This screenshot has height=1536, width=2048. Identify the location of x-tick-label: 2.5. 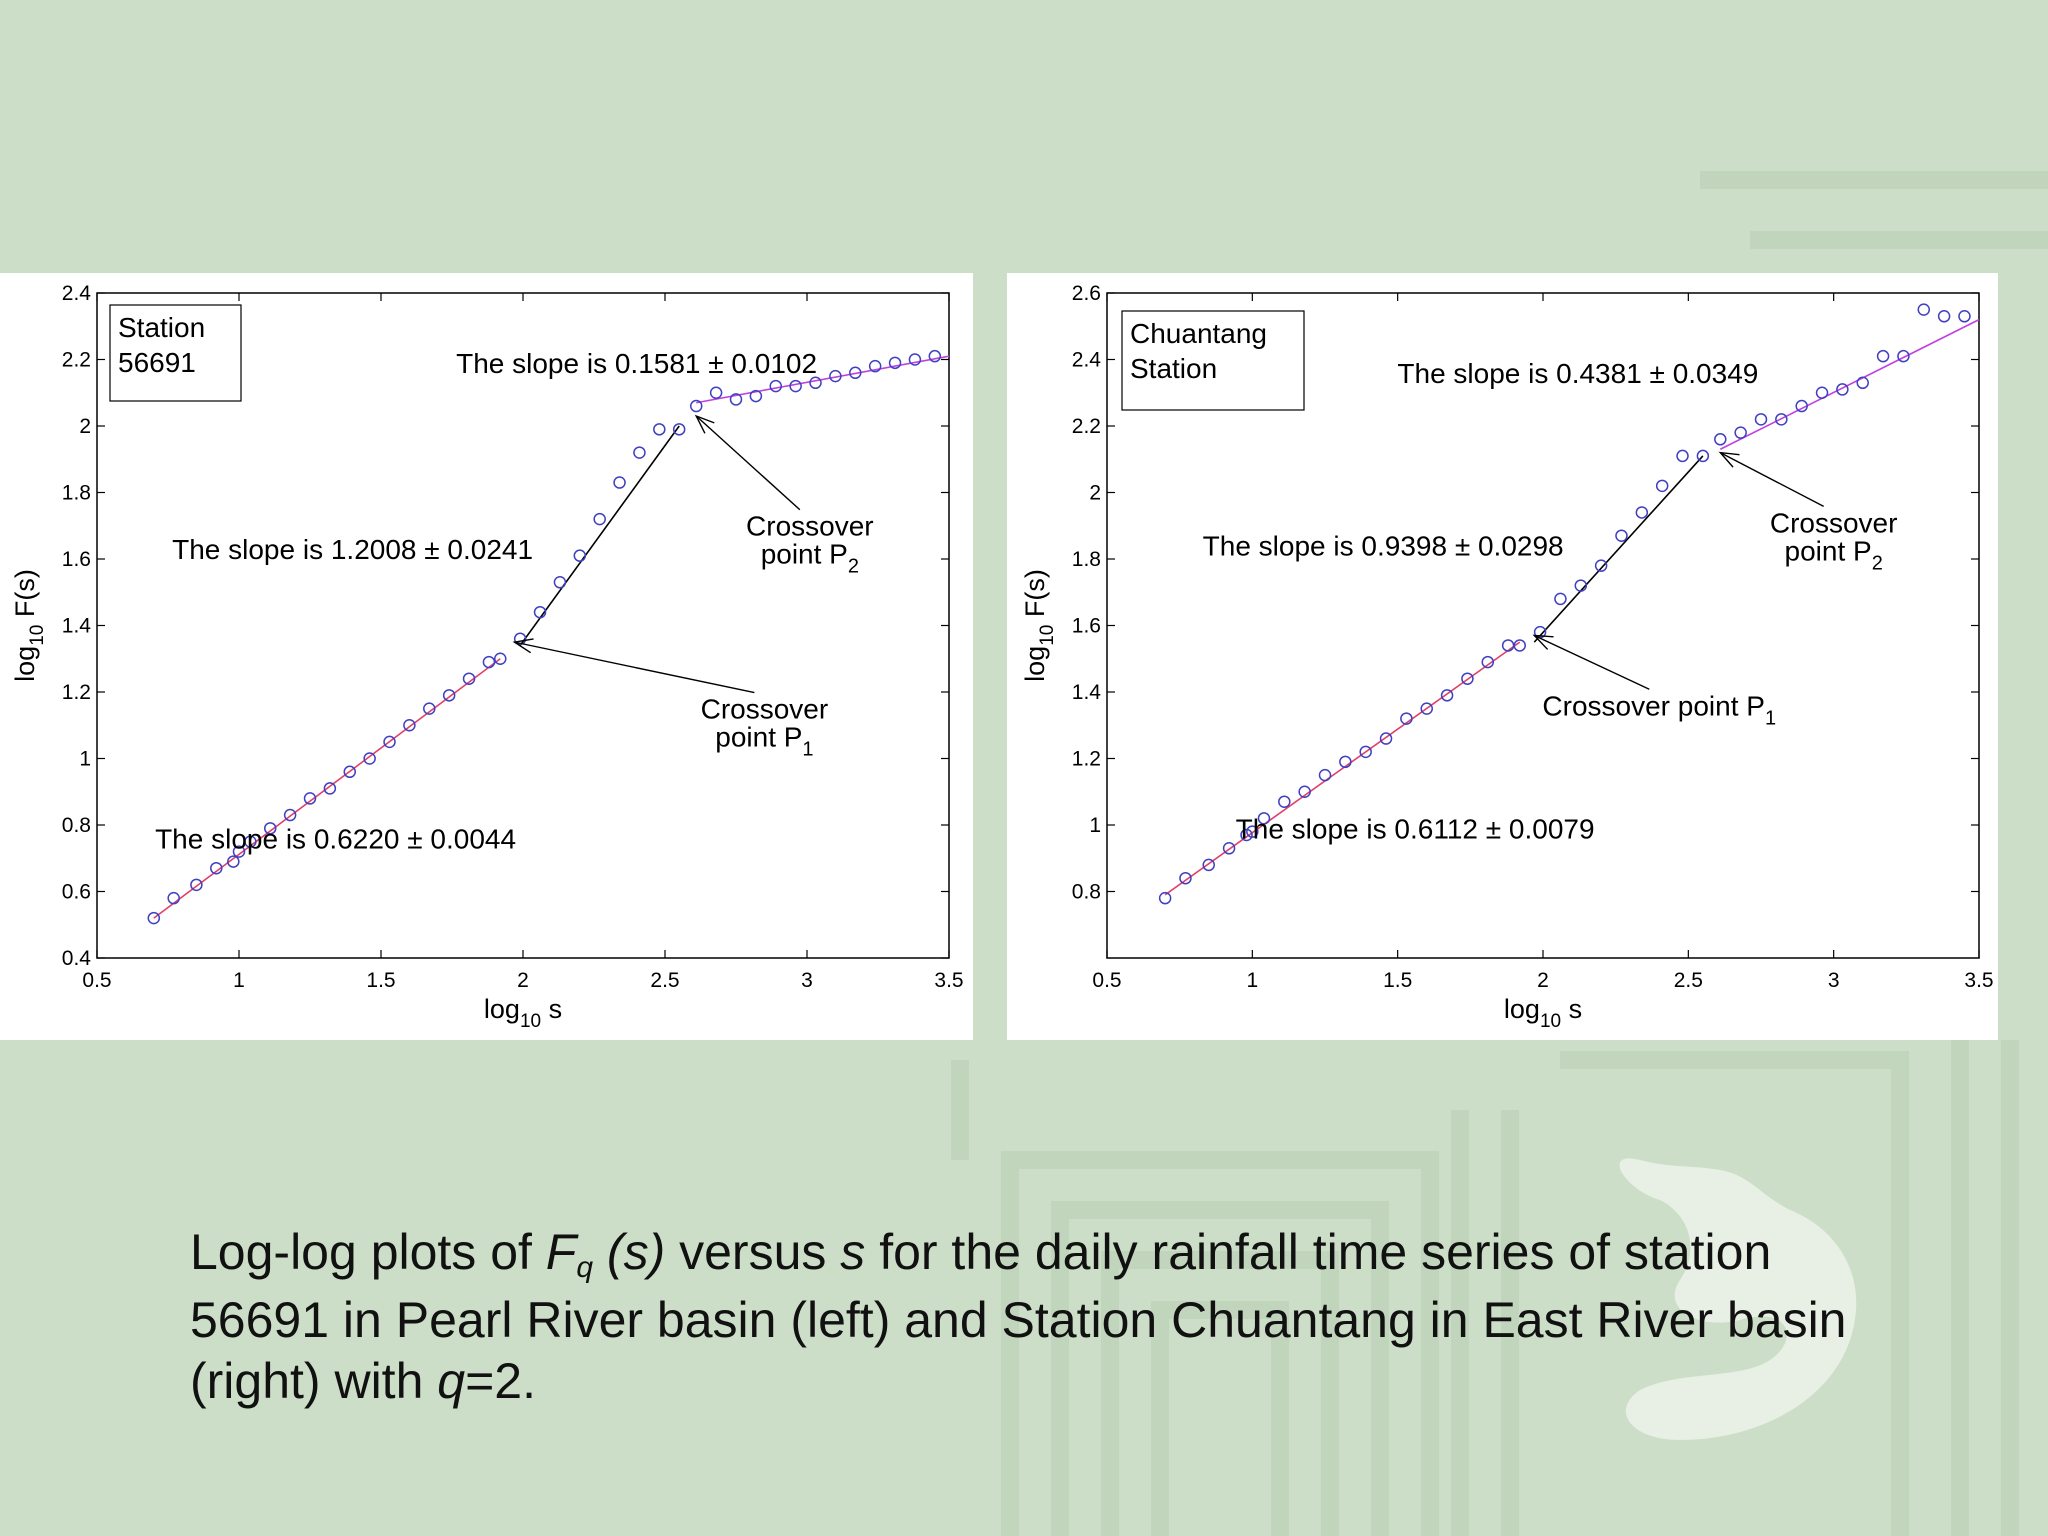
(1688, 980).